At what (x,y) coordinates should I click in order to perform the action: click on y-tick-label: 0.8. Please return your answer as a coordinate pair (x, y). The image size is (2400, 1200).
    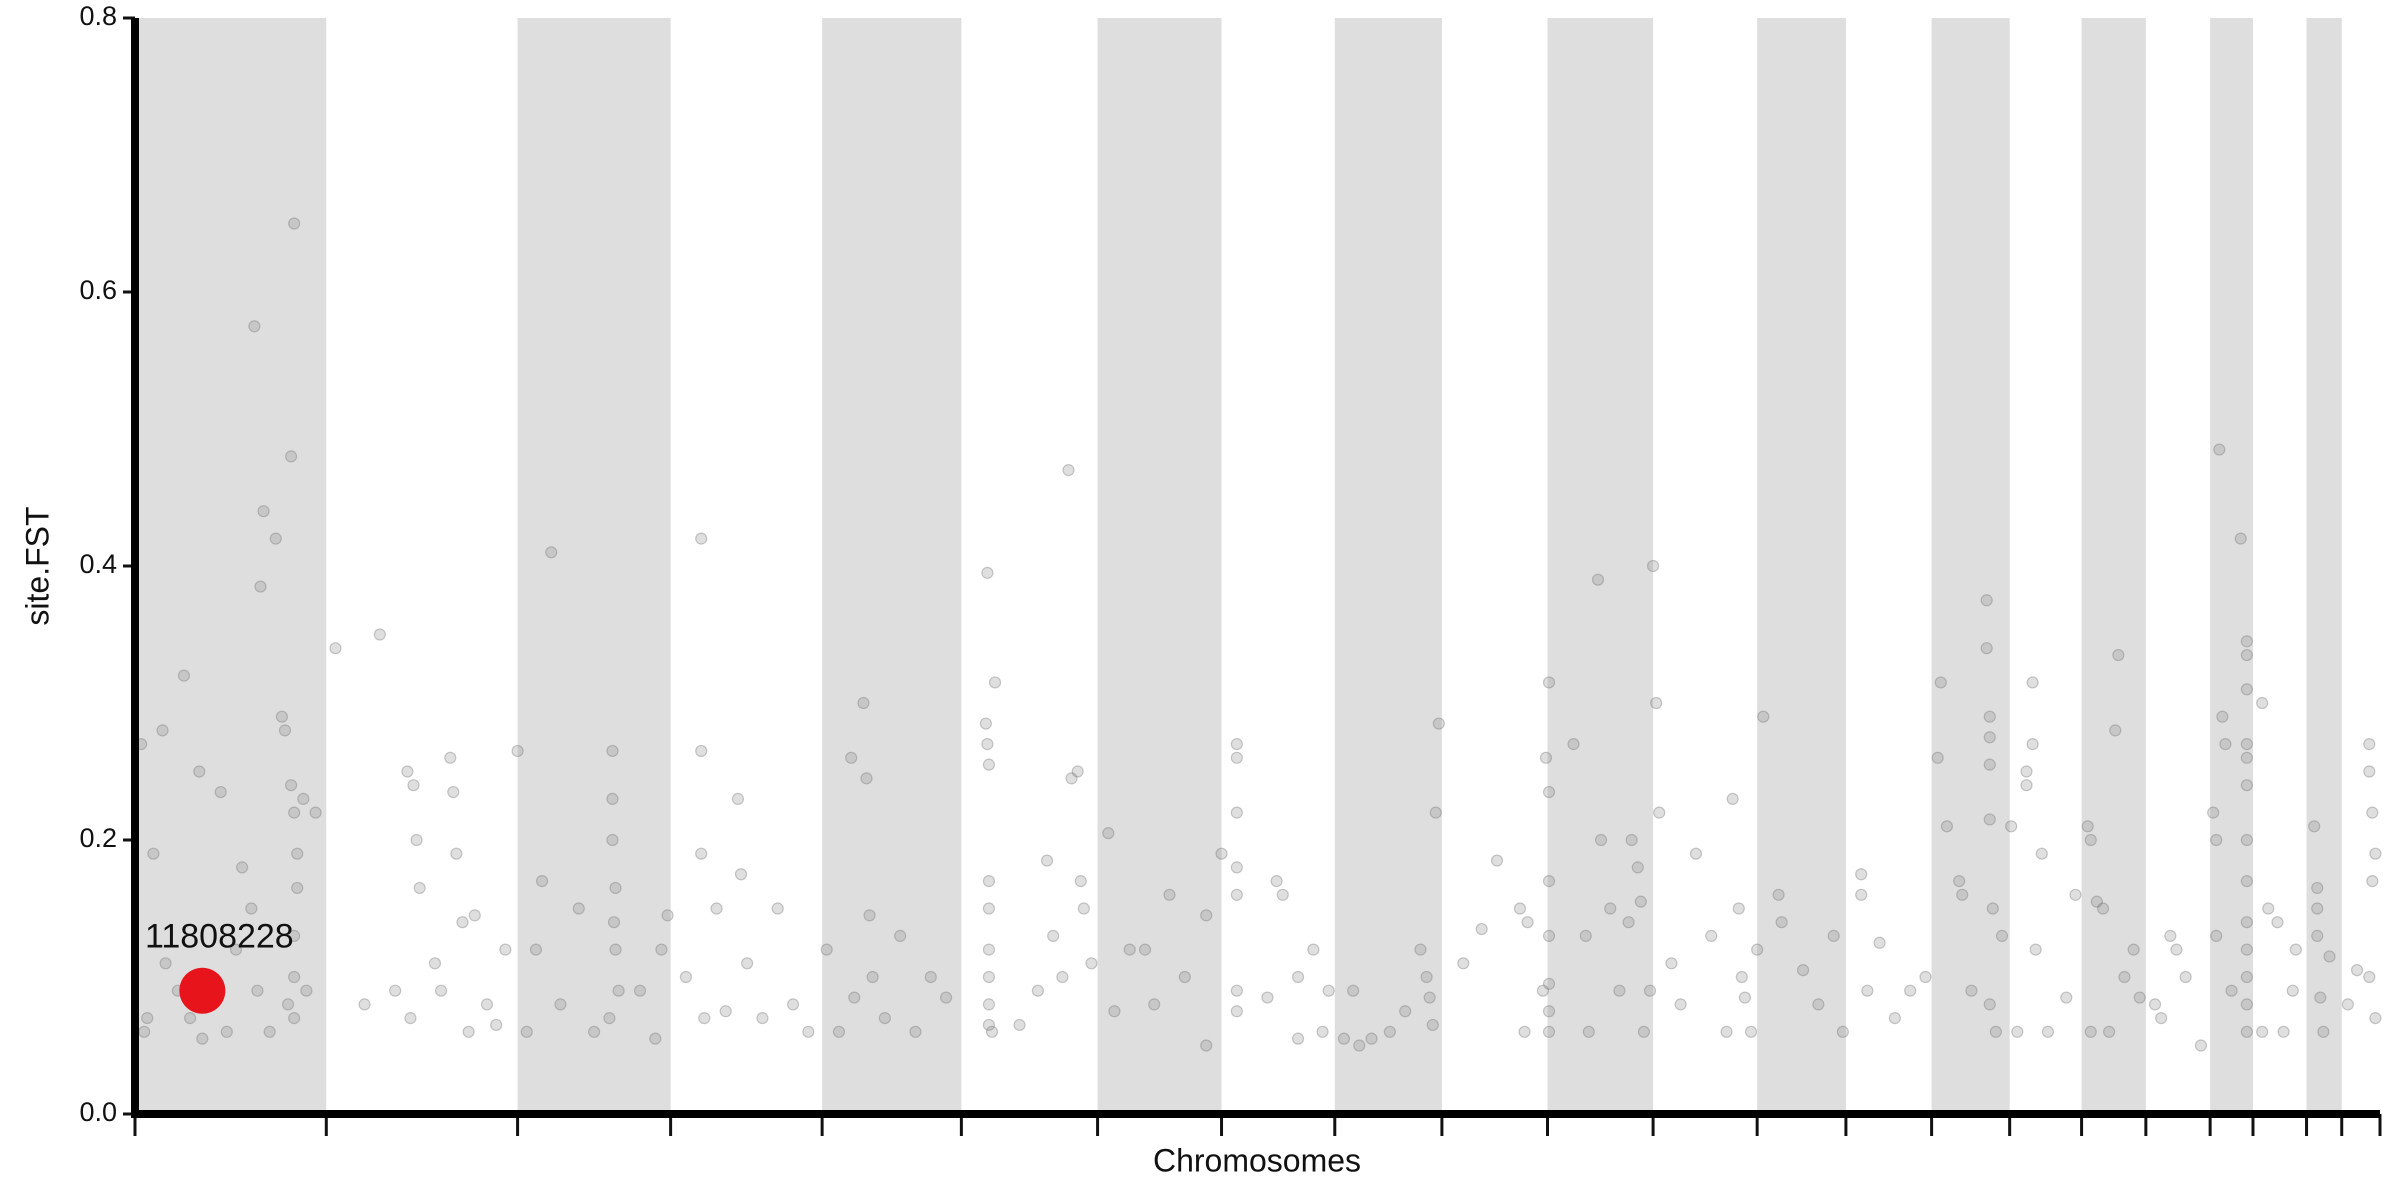
    Looking at the image, I should click on (98, 16).